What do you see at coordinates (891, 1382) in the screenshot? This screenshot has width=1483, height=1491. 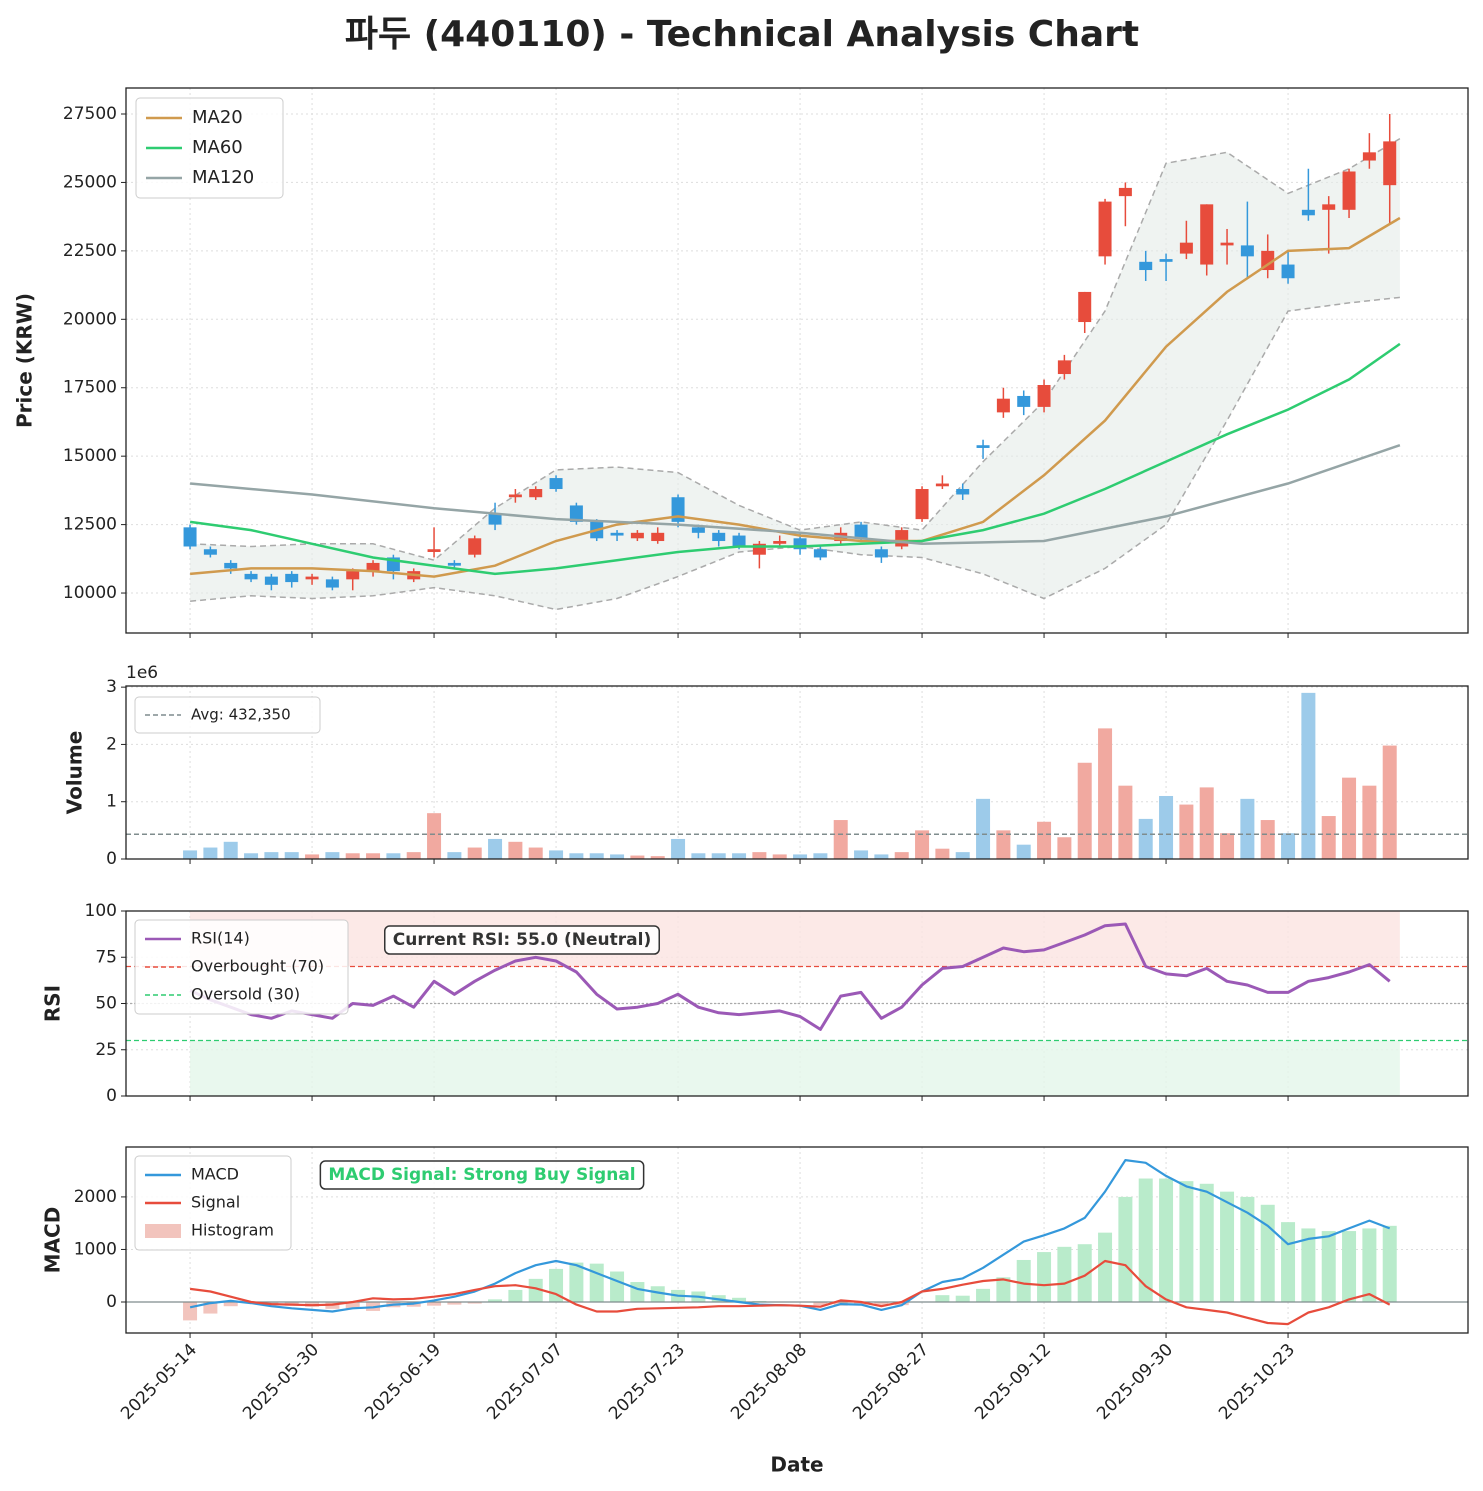 I see `x-tick-label: 2025-08-27` at bounding box center [891, 1382].